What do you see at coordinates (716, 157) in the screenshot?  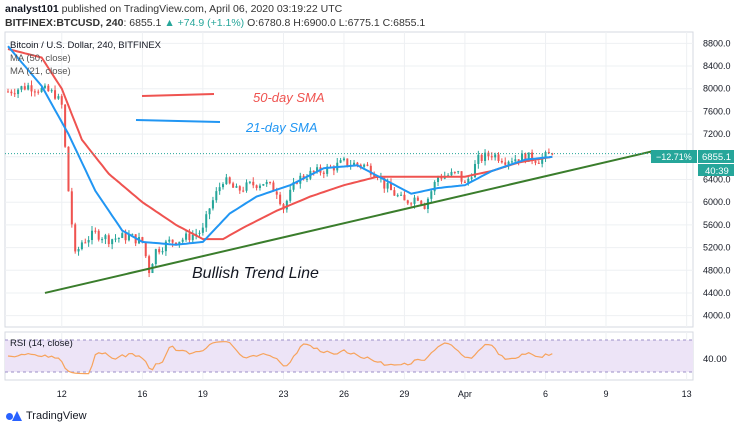 I see `price-tag: 6855.1` at bounding box center [716, 157].